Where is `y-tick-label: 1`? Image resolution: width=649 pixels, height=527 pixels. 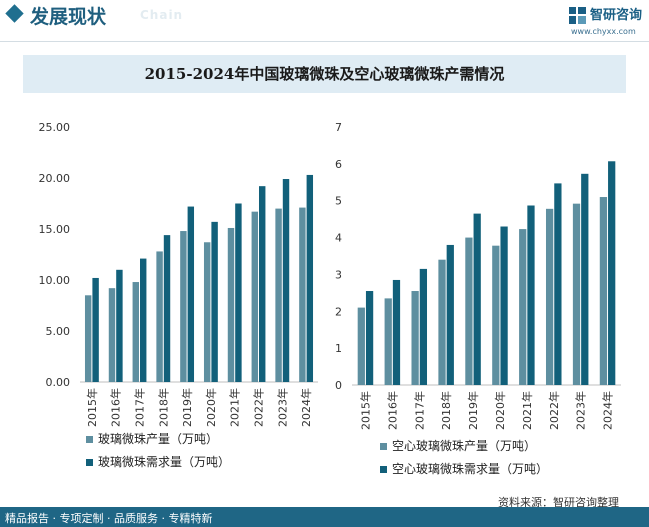
y-tick-label: 1 is located at coordinates (338, 348).